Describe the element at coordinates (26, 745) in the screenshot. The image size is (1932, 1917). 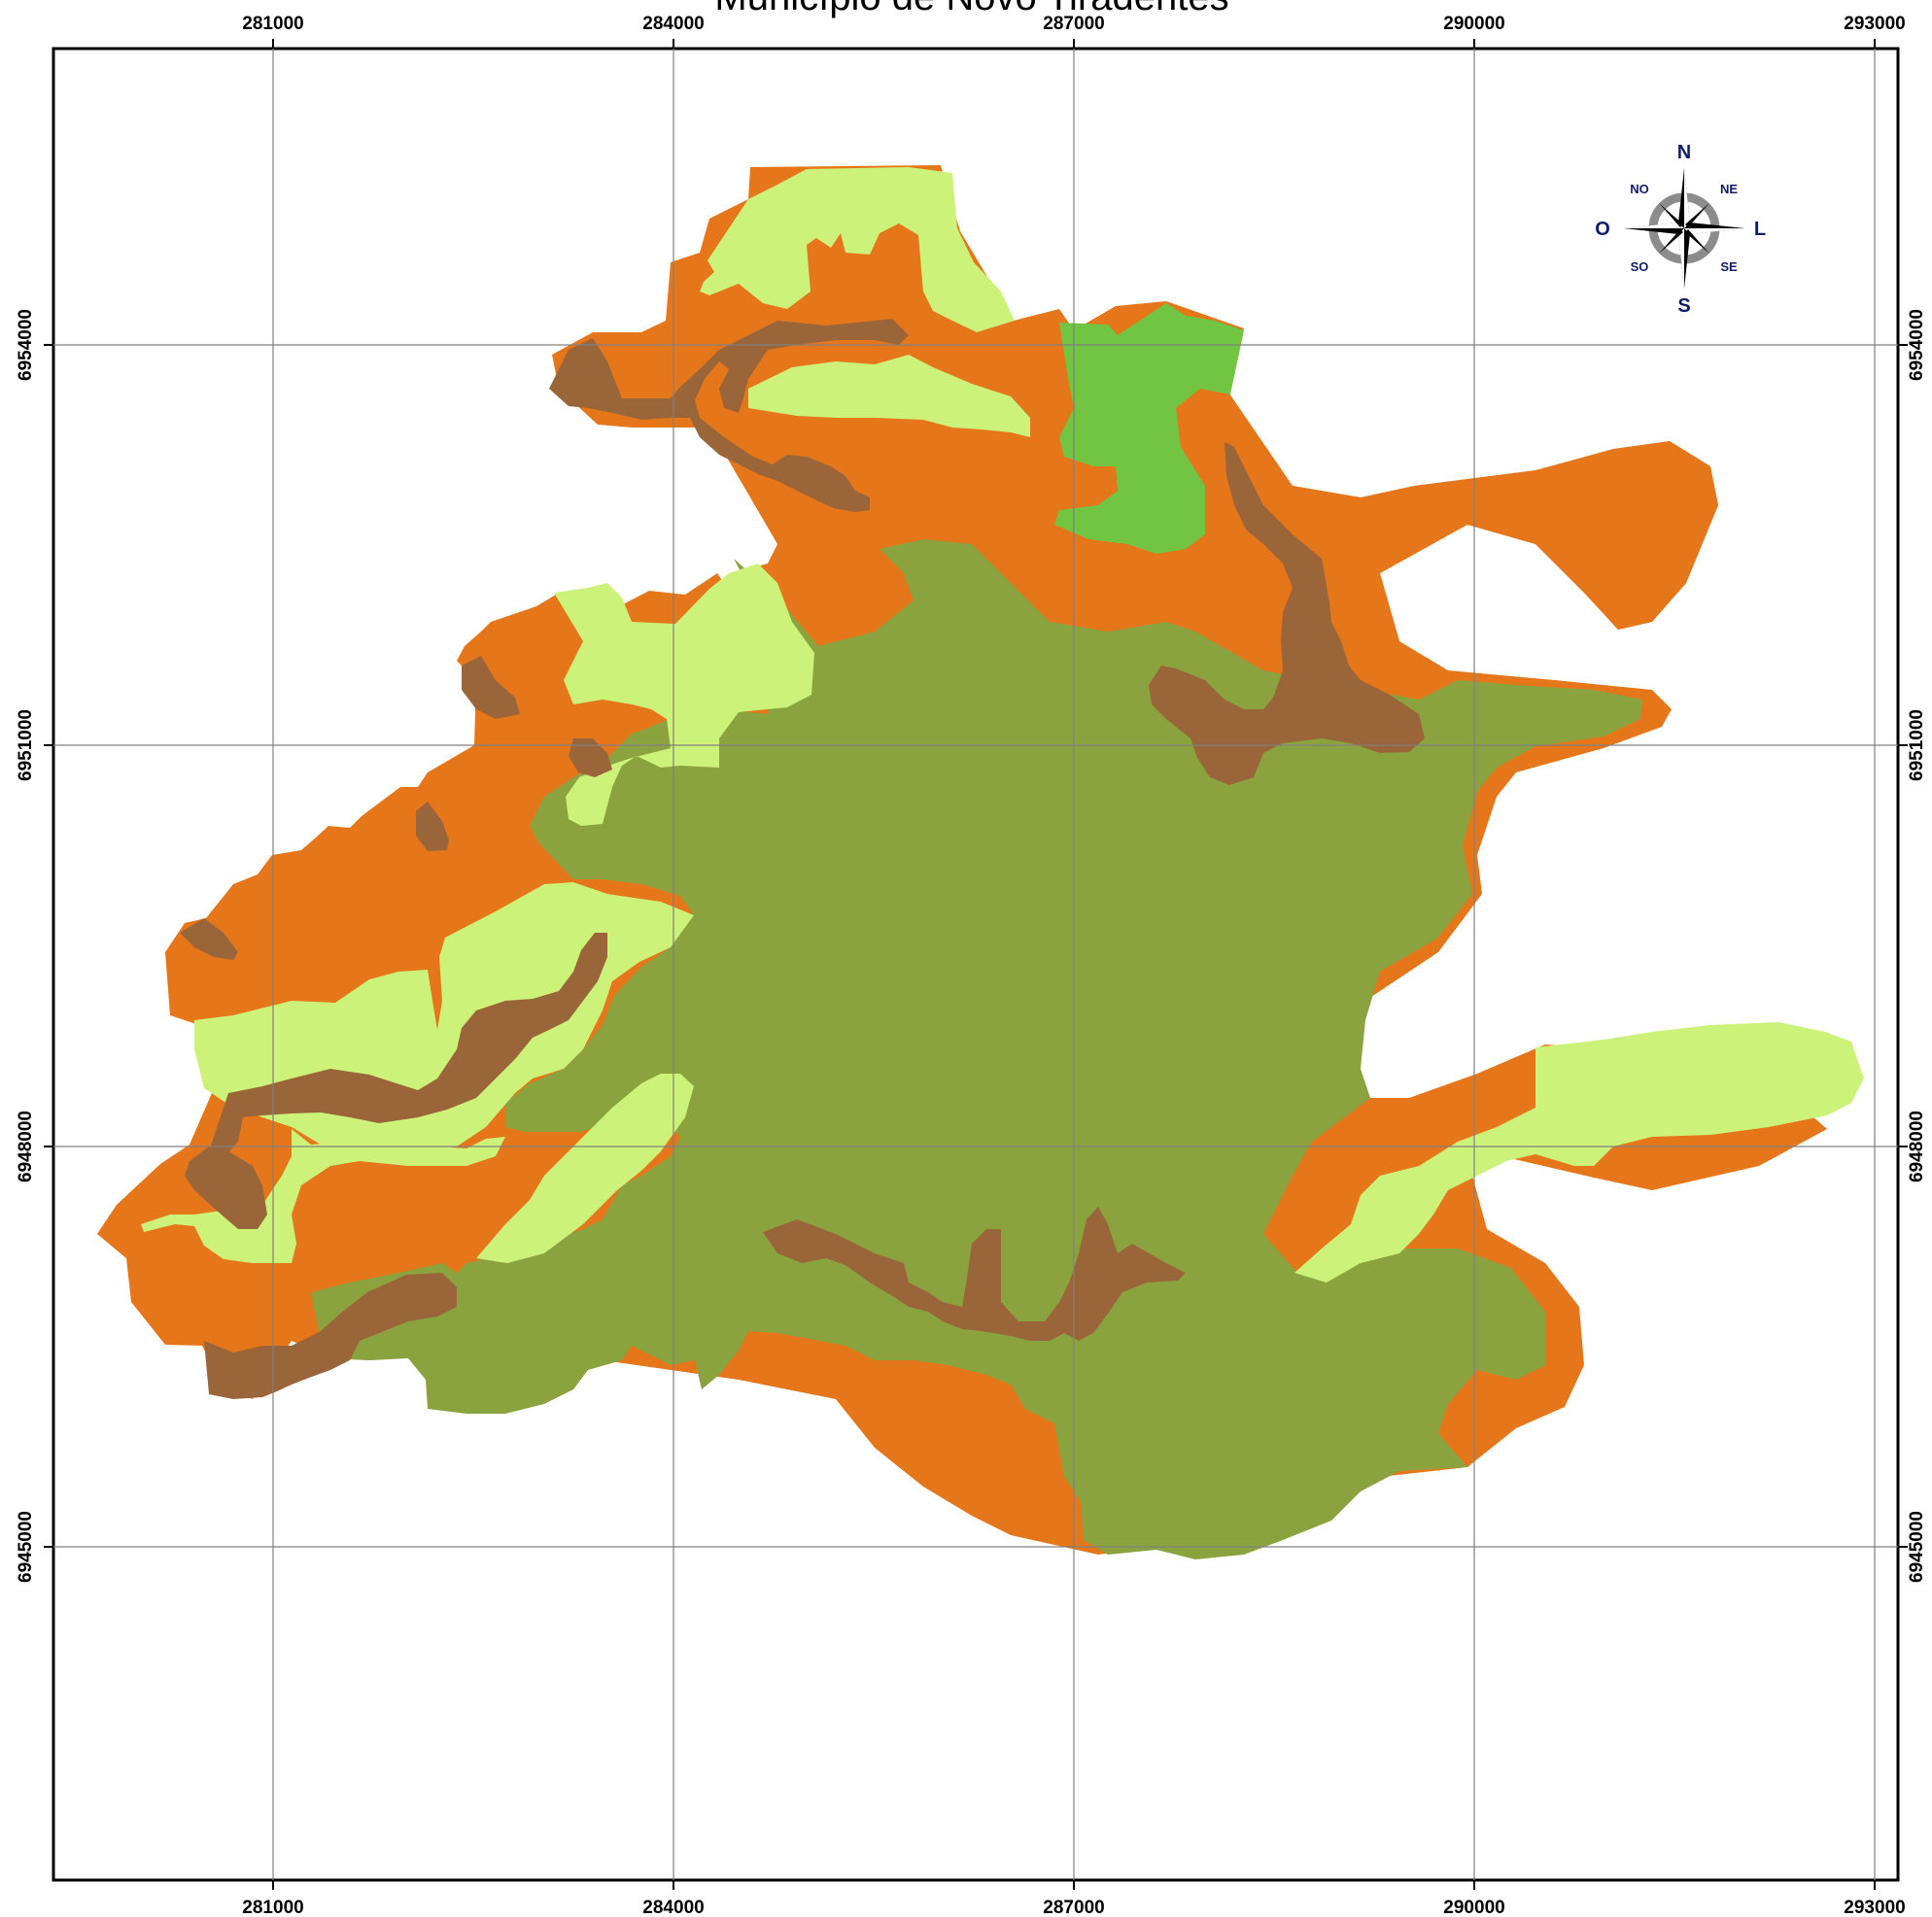
I see `y-tick-left-6951000: 6951000` at that location.